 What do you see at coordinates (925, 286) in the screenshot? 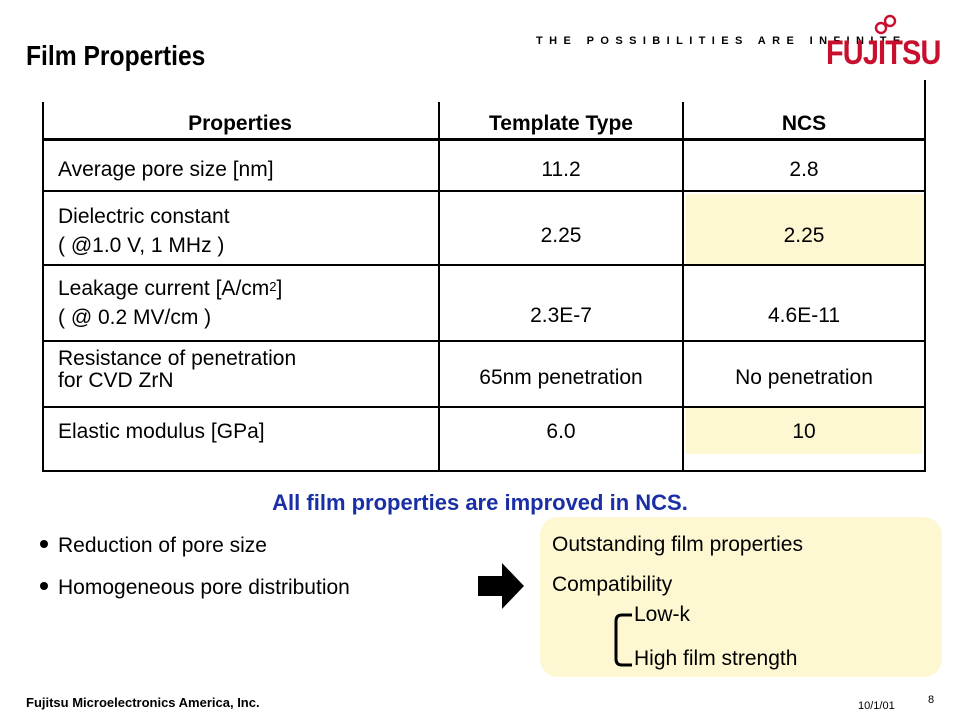
I see `table-border-right` at bounding box center [925, 286].